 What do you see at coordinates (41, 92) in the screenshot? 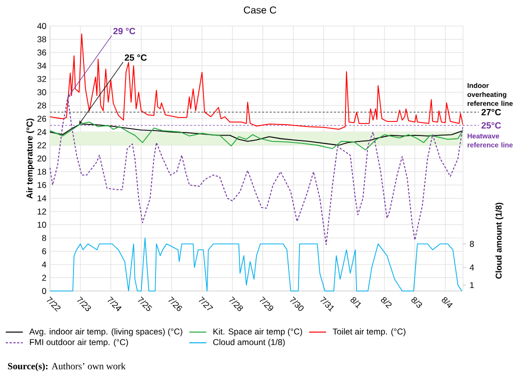
I see `y-tick-label: 30` at bounding box center [41, 92].